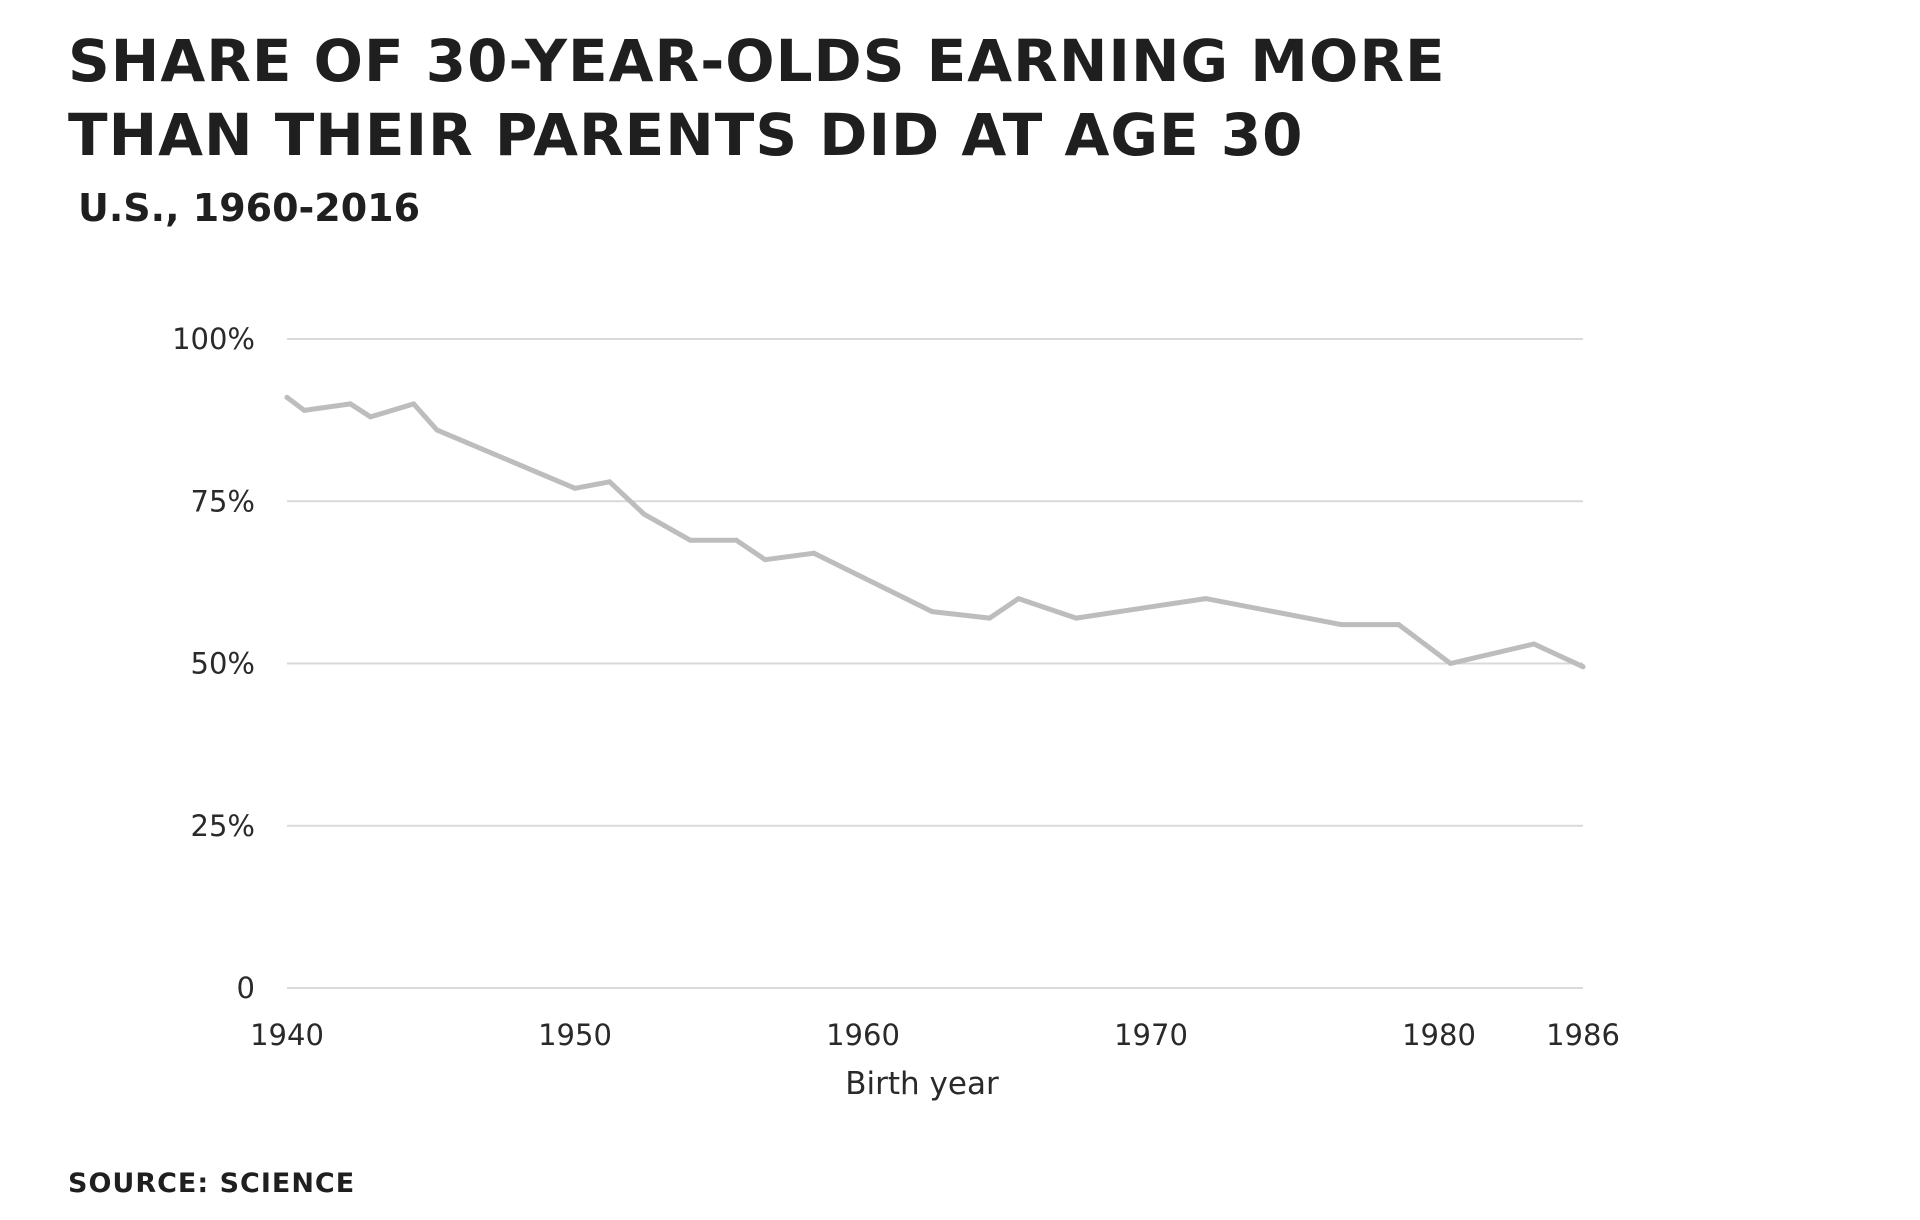  Describe the element at coordinates (246, 988) in the screenshot. I see `y-tick-label: 0` at that location.